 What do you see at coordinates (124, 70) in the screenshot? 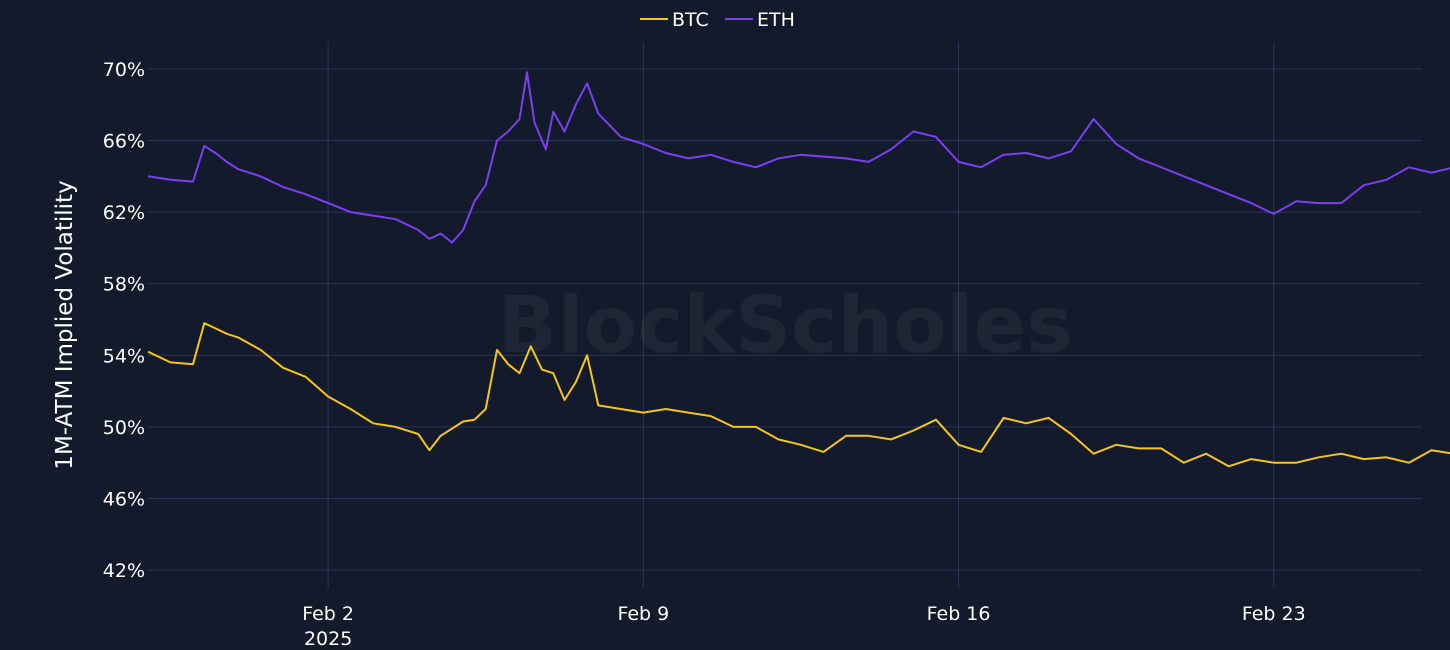
I see `y-tick-label: 70%` at bounding box center [124, 70].